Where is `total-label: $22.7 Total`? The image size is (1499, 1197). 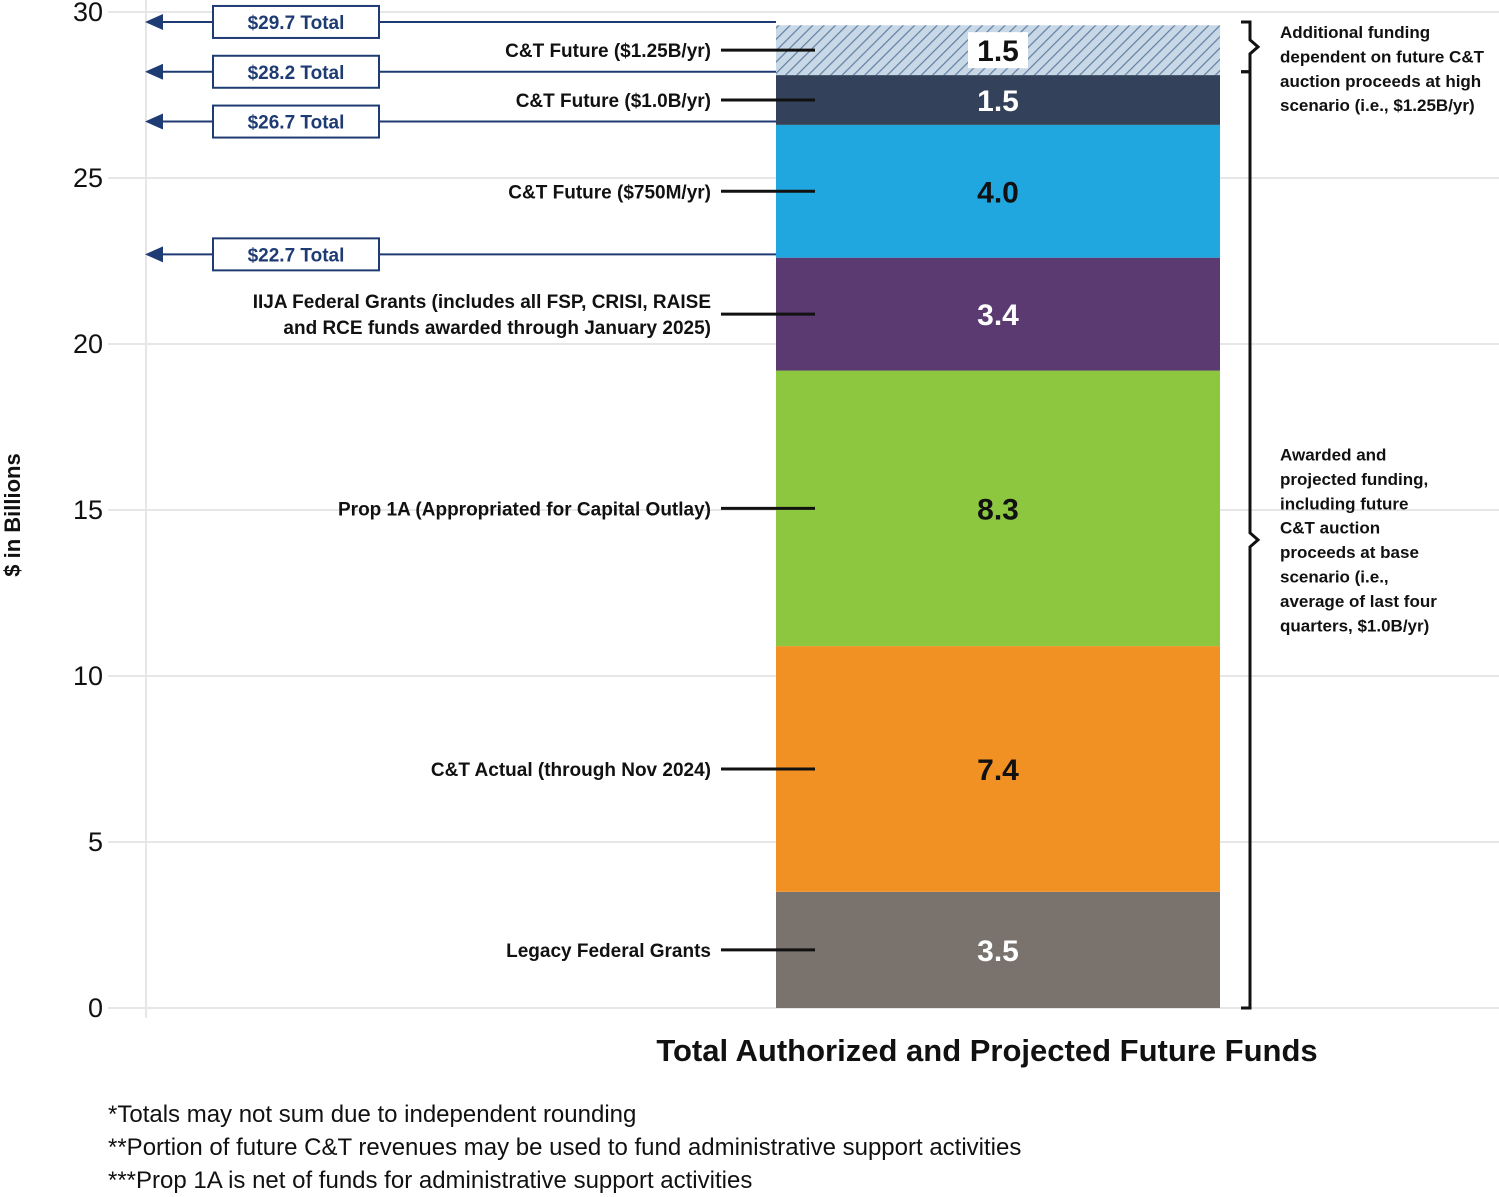
total-label: $22.7 Total is located at coordinates (296, 255).